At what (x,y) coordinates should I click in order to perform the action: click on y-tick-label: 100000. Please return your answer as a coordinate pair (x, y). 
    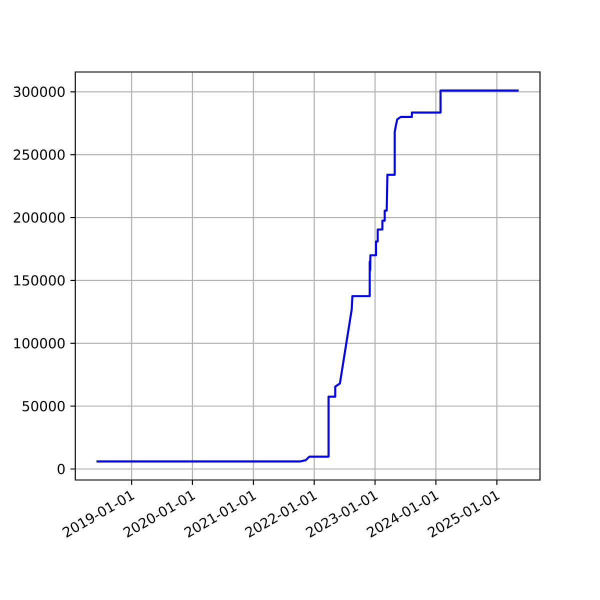
    Looking at the image, I should click on (39, 343).